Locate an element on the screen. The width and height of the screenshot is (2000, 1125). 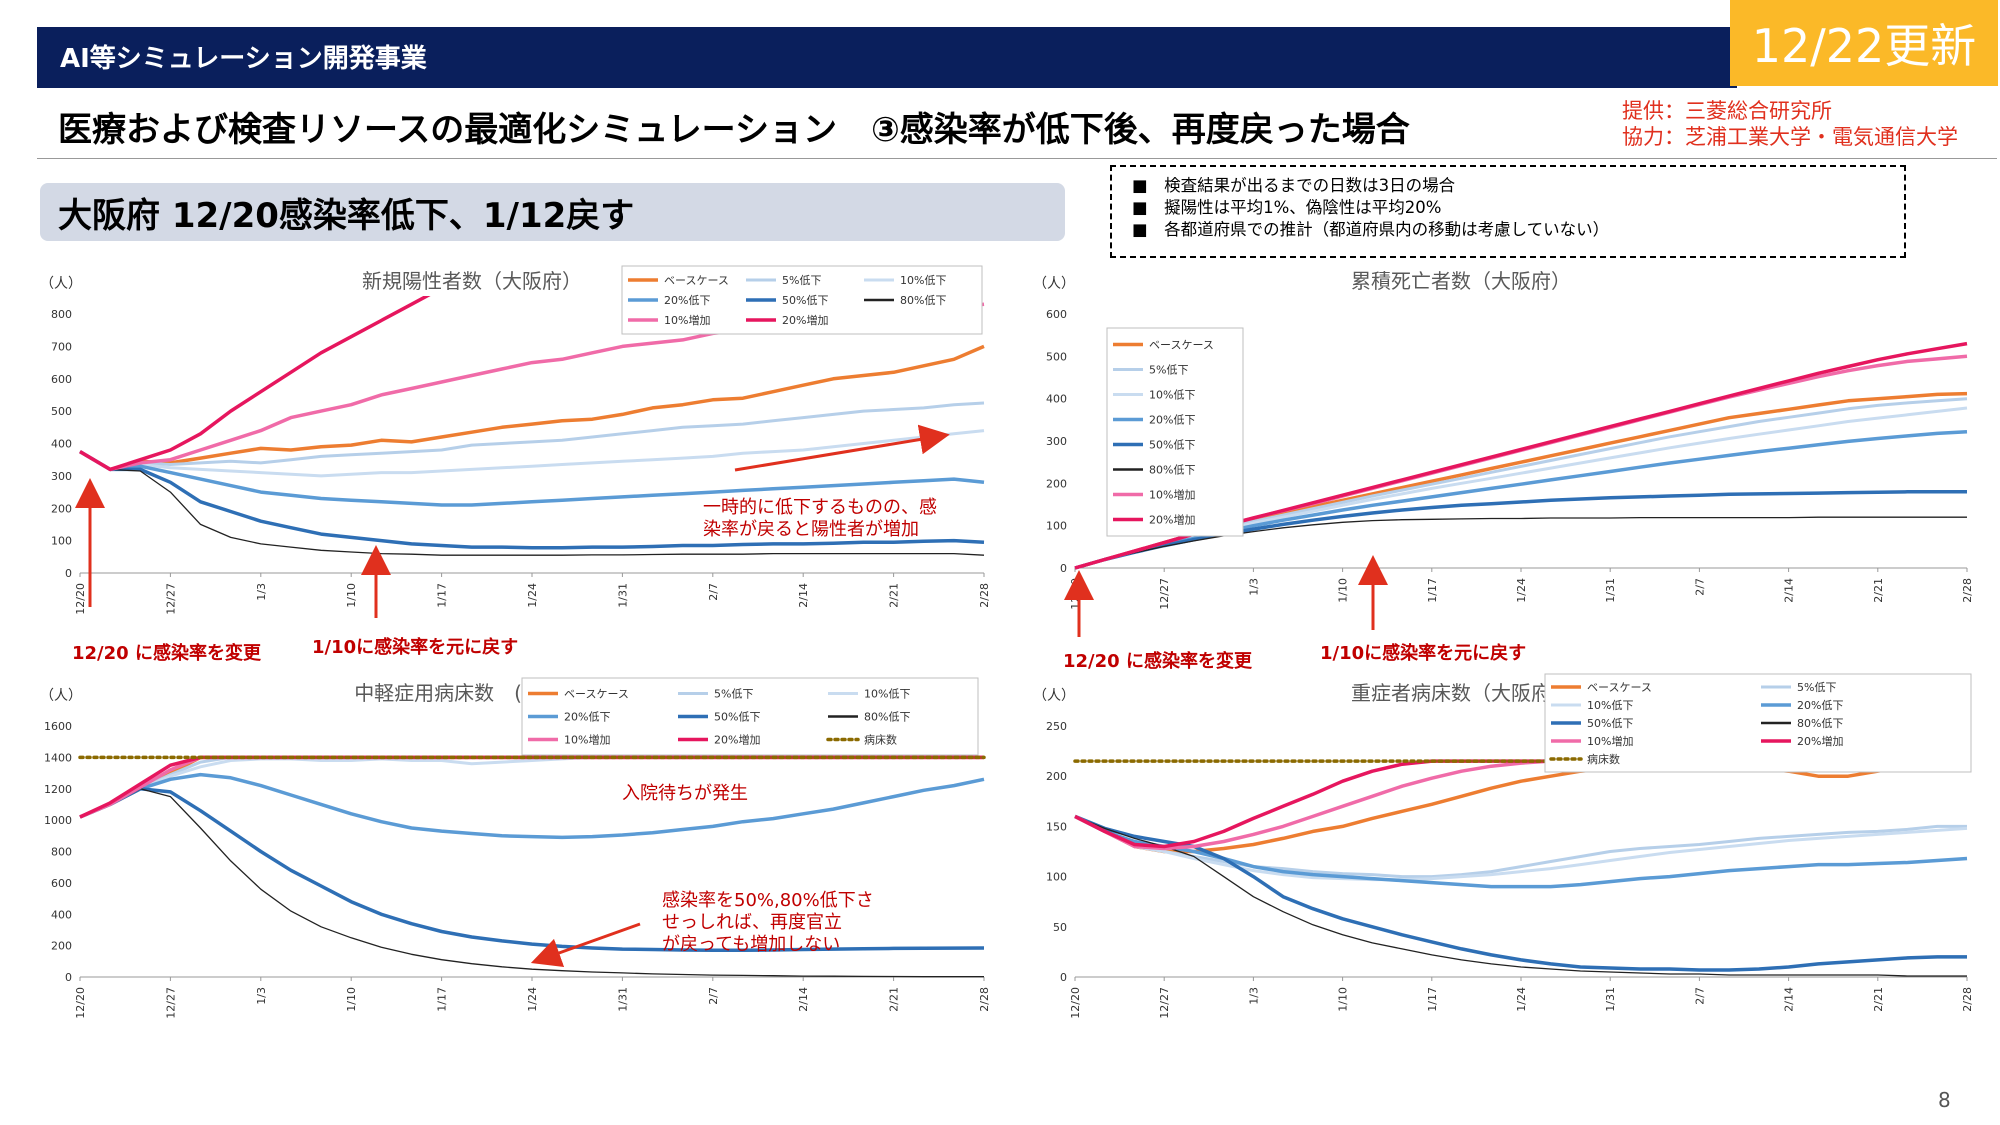
series-line-base is located at coordinates (1521, 806).